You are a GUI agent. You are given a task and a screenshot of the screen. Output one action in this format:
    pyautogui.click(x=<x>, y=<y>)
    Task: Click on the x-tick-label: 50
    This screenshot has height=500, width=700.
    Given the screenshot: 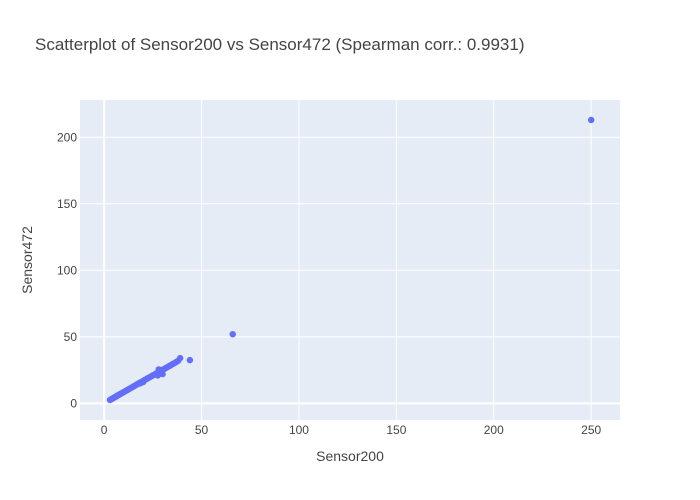 What is the action you would take?
    pyautogui.click(x=202, y=430)
    